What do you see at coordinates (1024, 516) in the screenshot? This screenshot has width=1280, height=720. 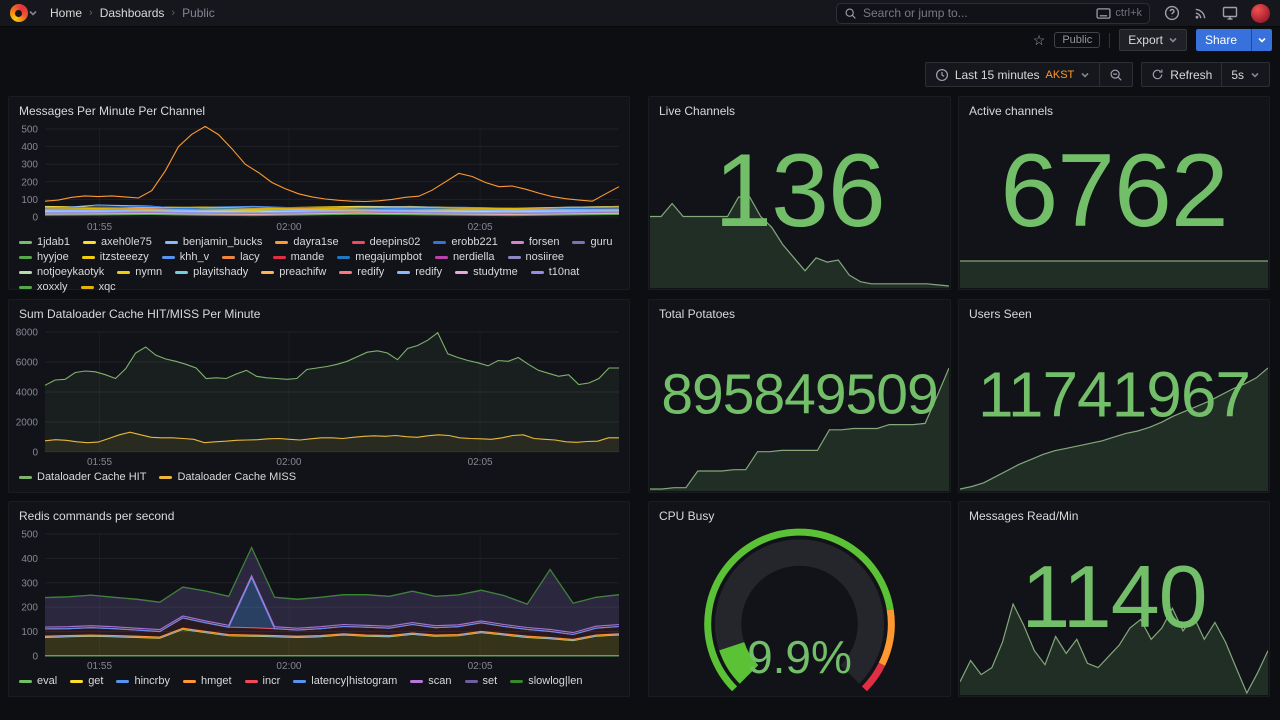 I see `panel-title: Messages Read/Min` at bounding box center [1024, 516].